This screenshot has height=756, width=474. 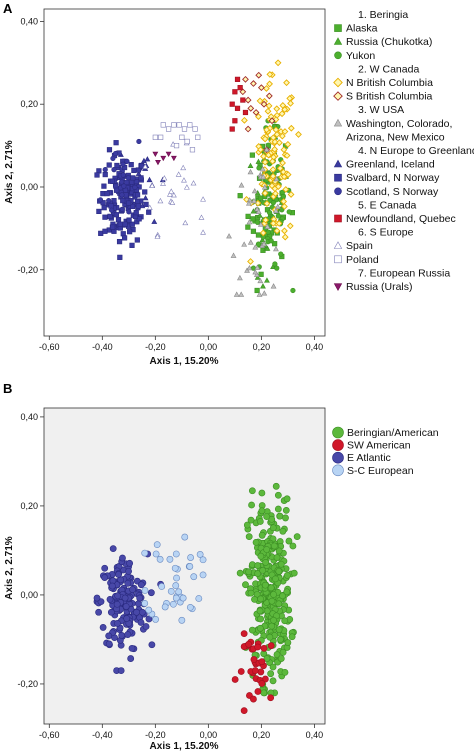 What do you see at coordinates (9, 567) in the screenshot?
I see `y-axis-title-b: Axis 2, 2.71%` at bounding box center [9, 567].